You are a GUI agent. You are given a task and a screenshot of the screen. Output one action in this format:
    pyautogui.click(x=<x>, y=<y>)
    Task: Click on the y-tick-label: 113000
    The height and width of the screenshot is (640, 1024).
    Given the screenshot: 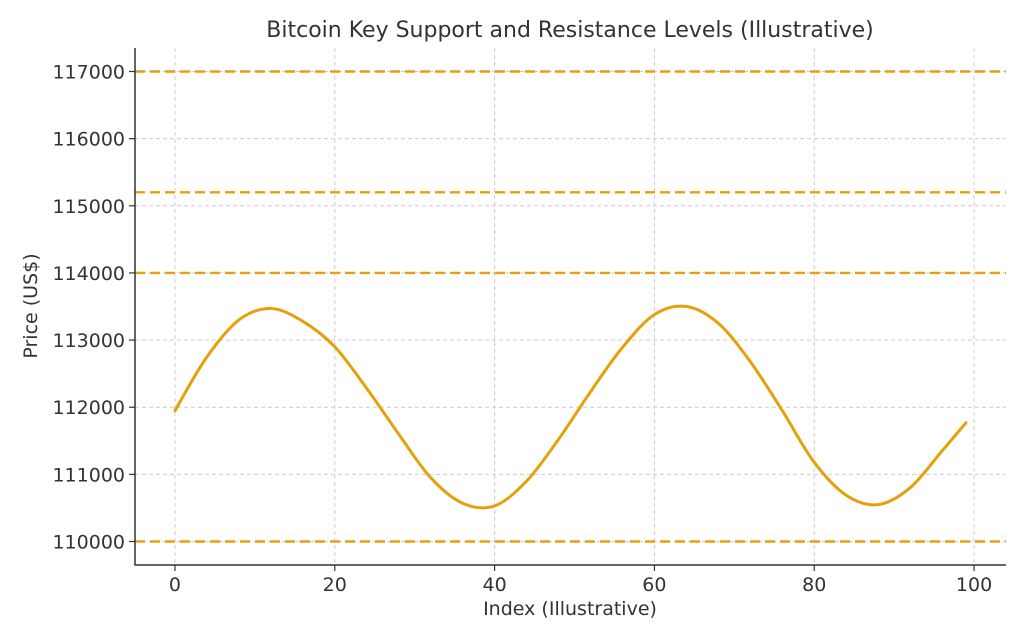 What is the action you would take?
    pyautogui.click(x=88, y=341)
    